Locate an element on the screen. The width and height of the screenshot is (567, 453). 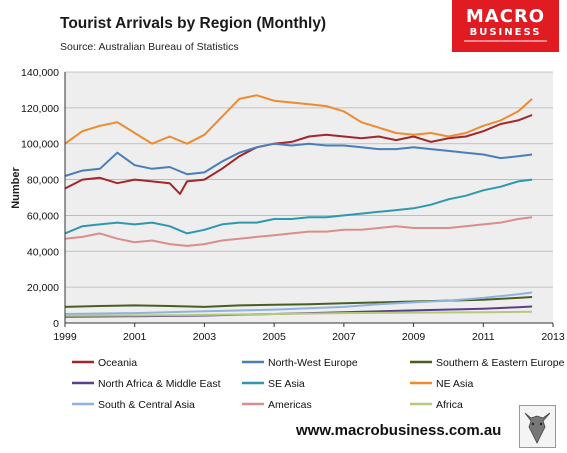
x-tick-label: 2005 is located at coordinates (274, 337).